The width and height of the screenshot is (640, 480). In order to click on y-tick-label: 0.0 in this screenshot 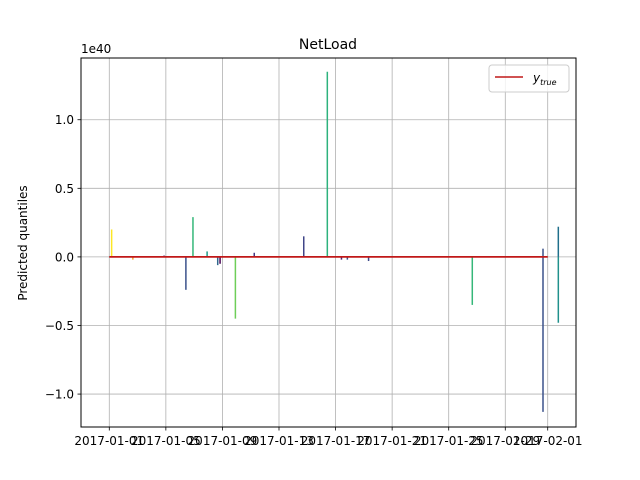, I will do `click(64, 257)`.